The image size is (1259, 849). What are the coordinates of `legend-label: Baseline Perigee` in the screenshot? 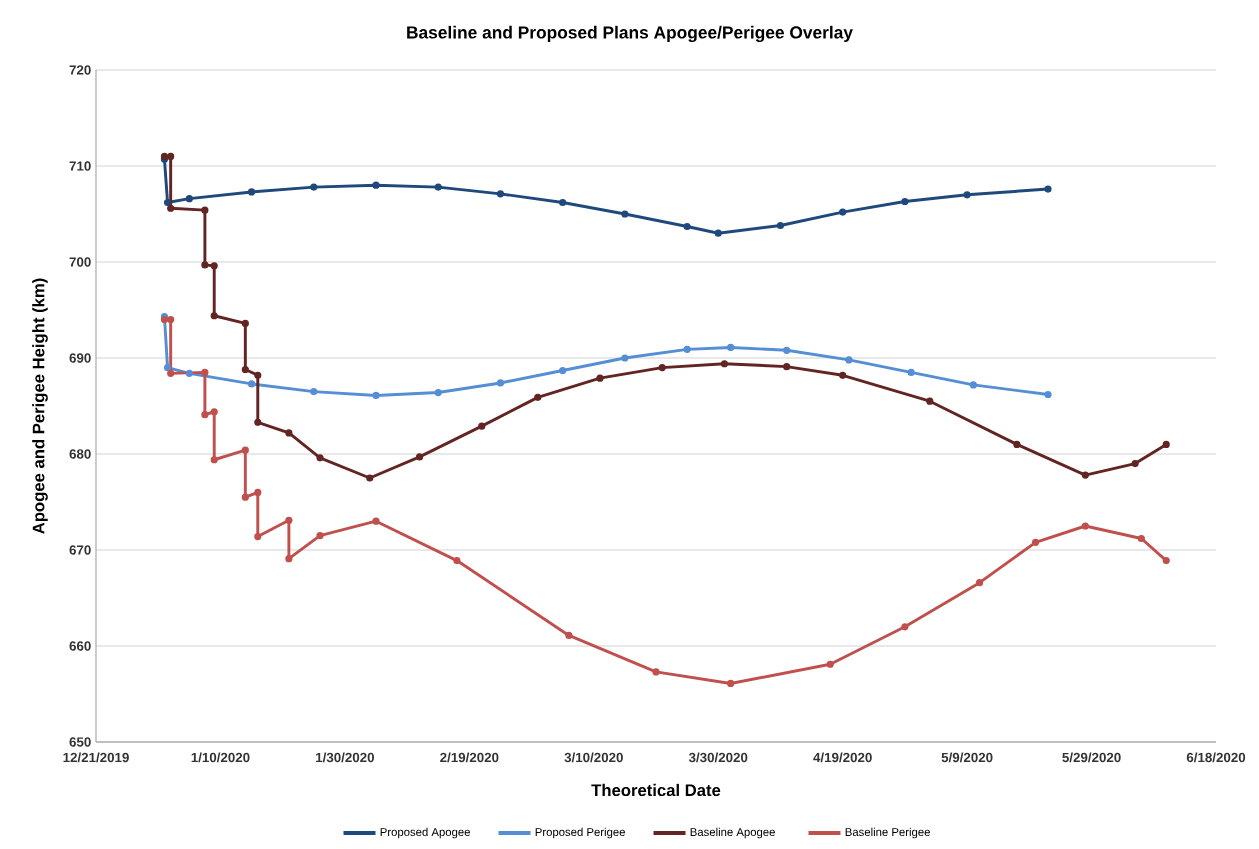 It's located at (887, 833).